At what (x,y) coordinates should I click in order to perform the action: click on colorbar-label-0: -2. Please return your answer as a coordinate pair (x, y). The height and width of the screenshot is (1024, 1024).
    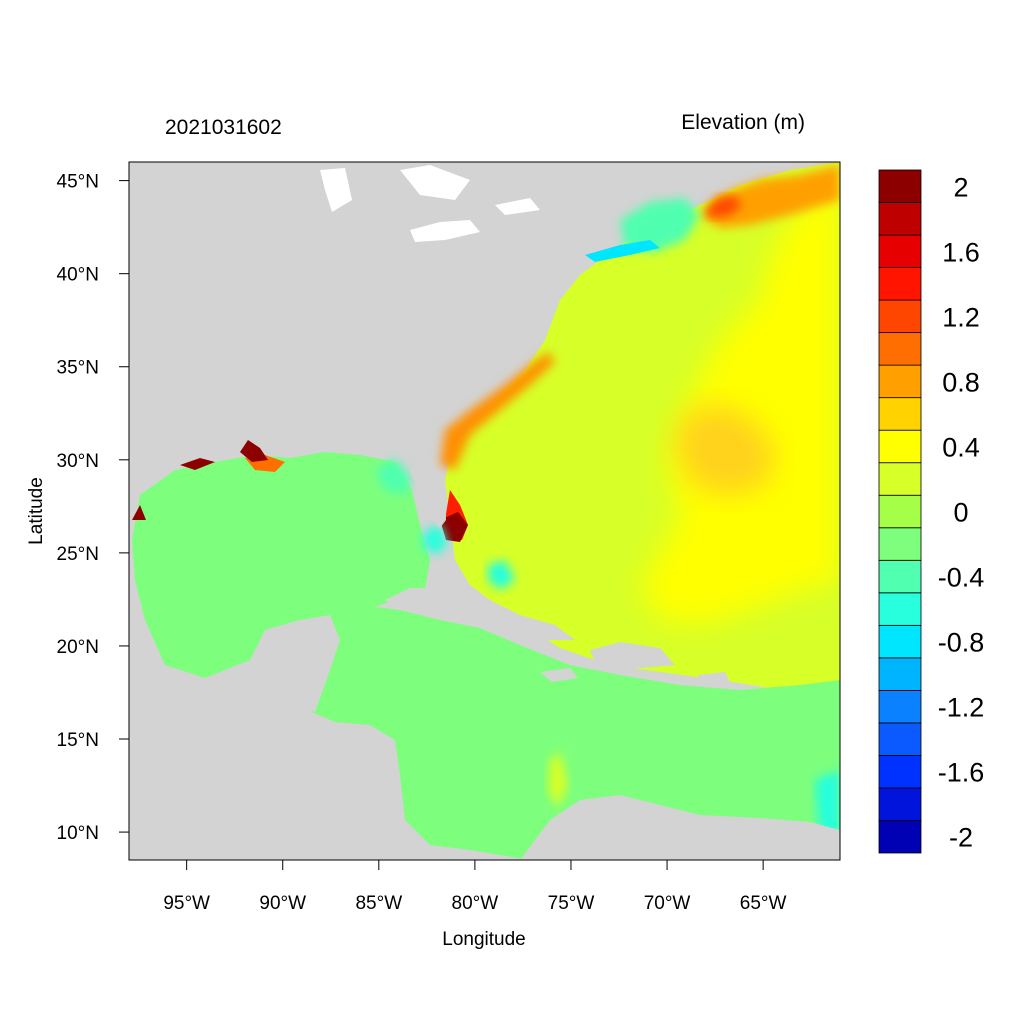
    Looking at the image, I should click on (961, 838).